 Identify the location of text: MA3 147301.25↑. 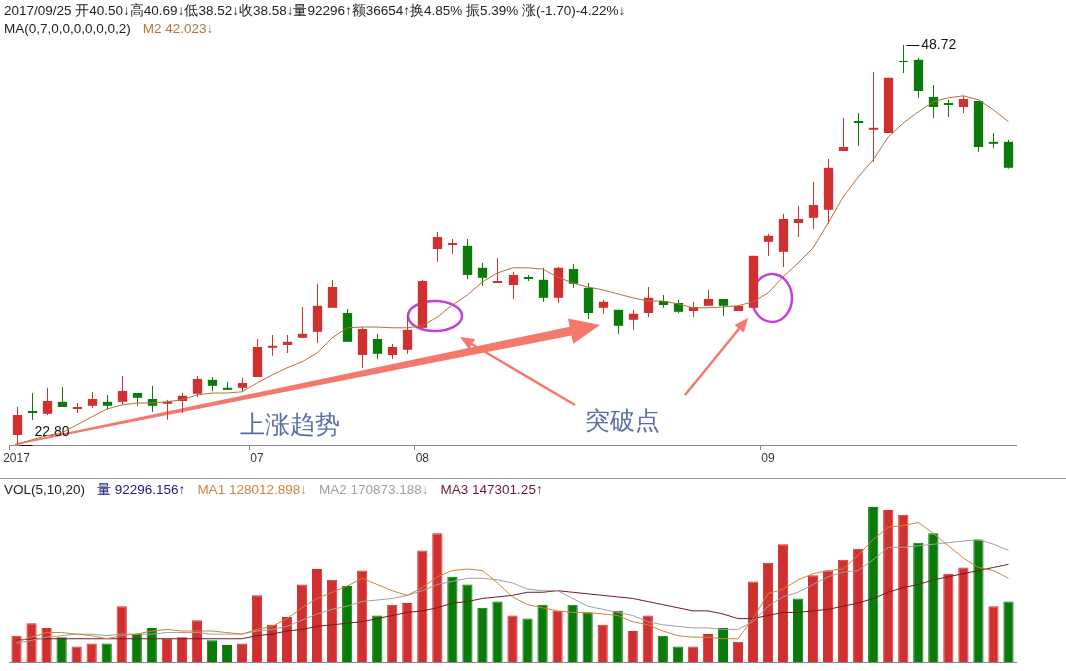
(491, 489).